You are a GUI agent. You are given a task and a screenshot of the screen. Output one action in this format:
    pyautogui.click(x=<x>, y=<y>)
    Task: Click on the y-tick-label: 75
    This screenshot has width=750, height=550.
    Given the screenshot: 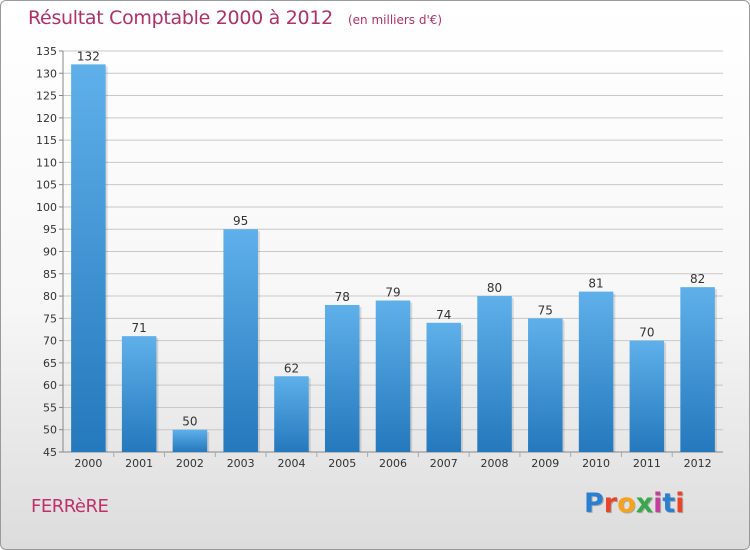 What is the action you would take?
    pyautogui.click(x=50, y=318)
    